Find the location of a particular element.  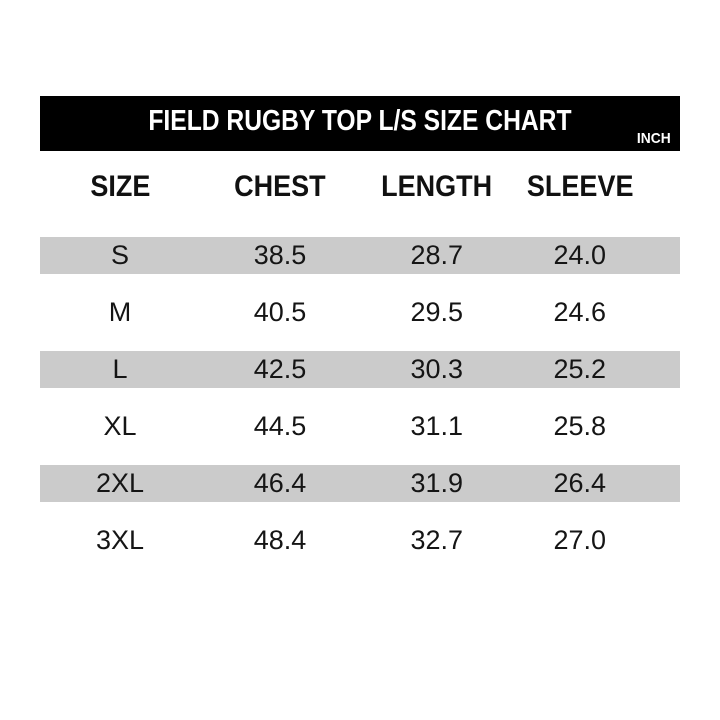

column-header-chest: CHEST is located at coordinates (280, 187).